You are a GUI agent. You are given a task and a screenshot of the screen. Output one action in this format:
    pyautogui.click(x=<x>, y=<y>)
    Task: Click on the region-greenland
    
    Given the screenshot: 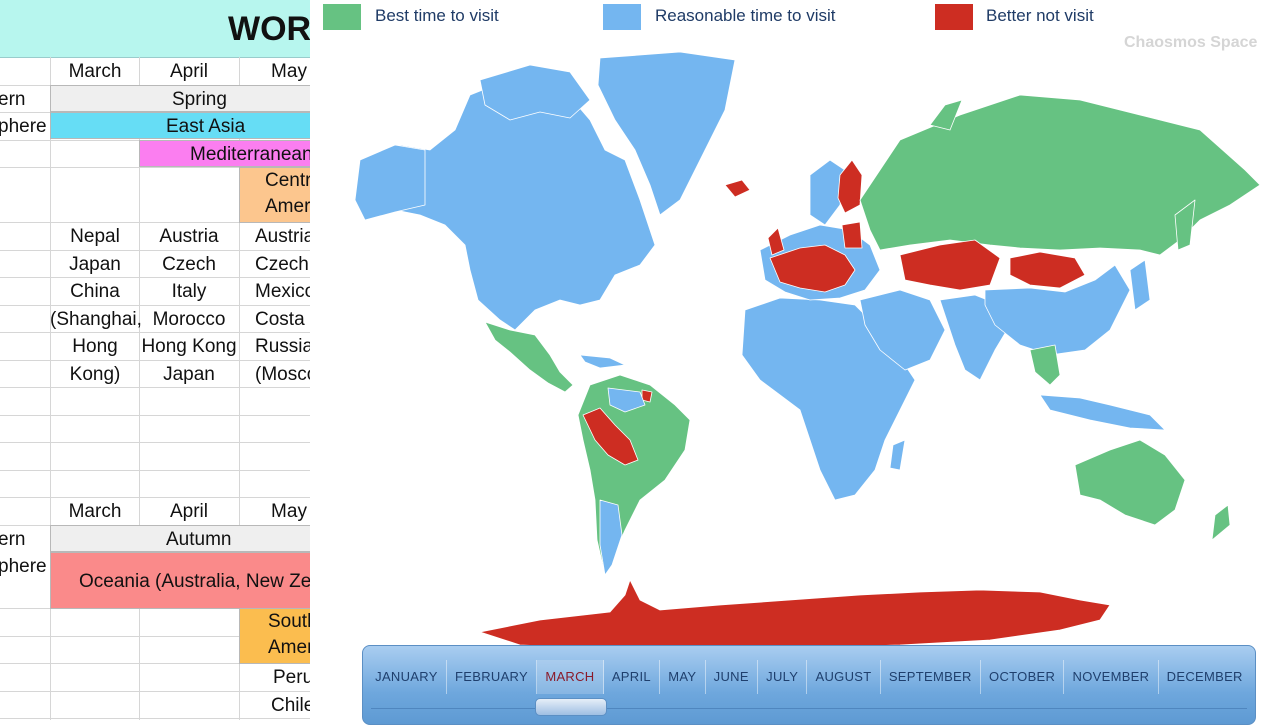 What is the action you would take?
    pyautogui.click(x=666, y=133)
    